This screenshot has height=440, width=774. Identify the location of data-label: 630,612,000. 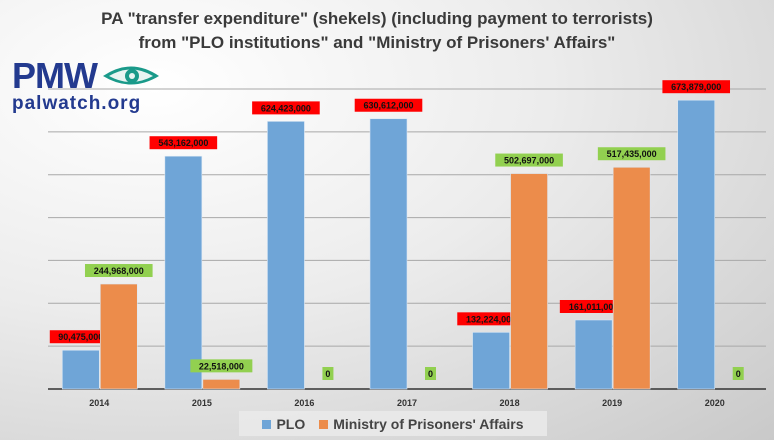
(388, 105).